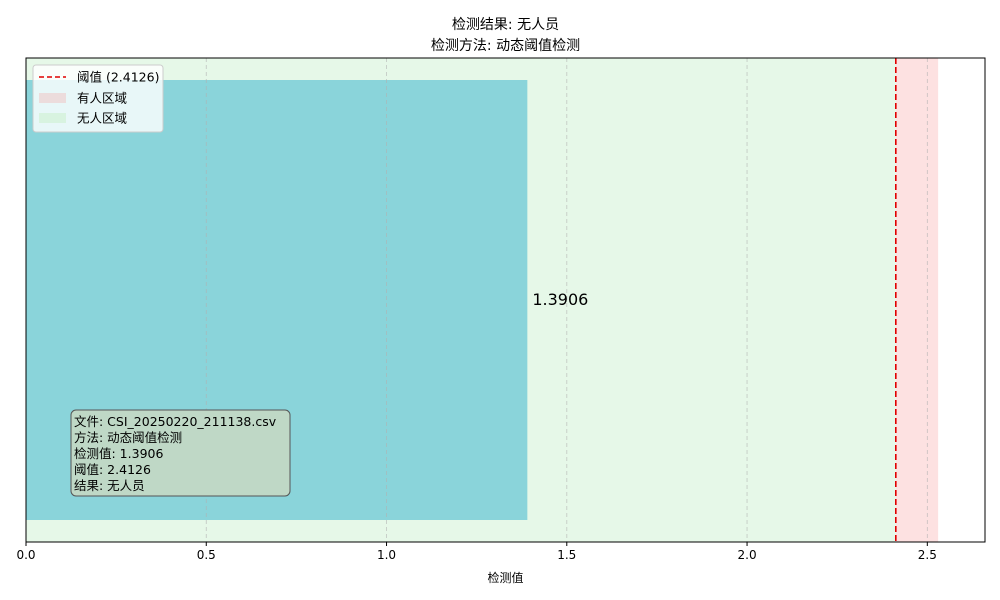  What do you see at coordinates (386, 555) in the screenshot?
I see `x-tick-label: 1.0` at bounding box center [386, 555].